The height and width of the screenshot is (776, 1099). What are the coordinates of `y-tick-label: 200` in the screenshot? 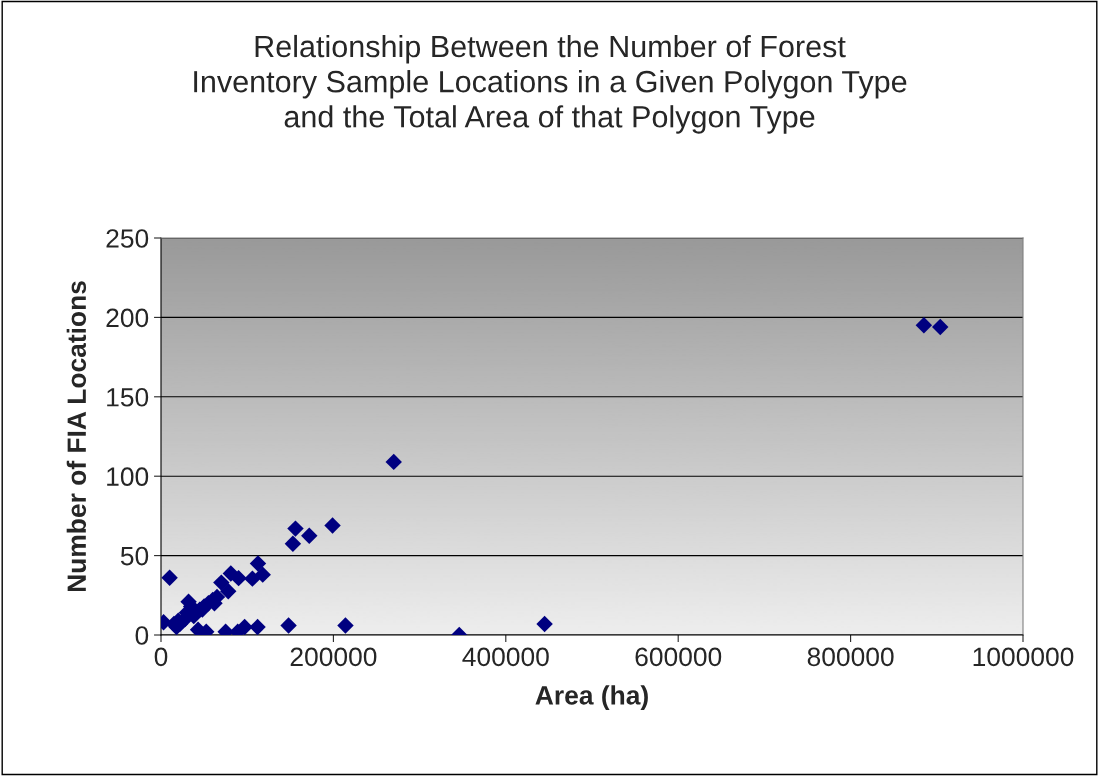 It's located at (127, 318).